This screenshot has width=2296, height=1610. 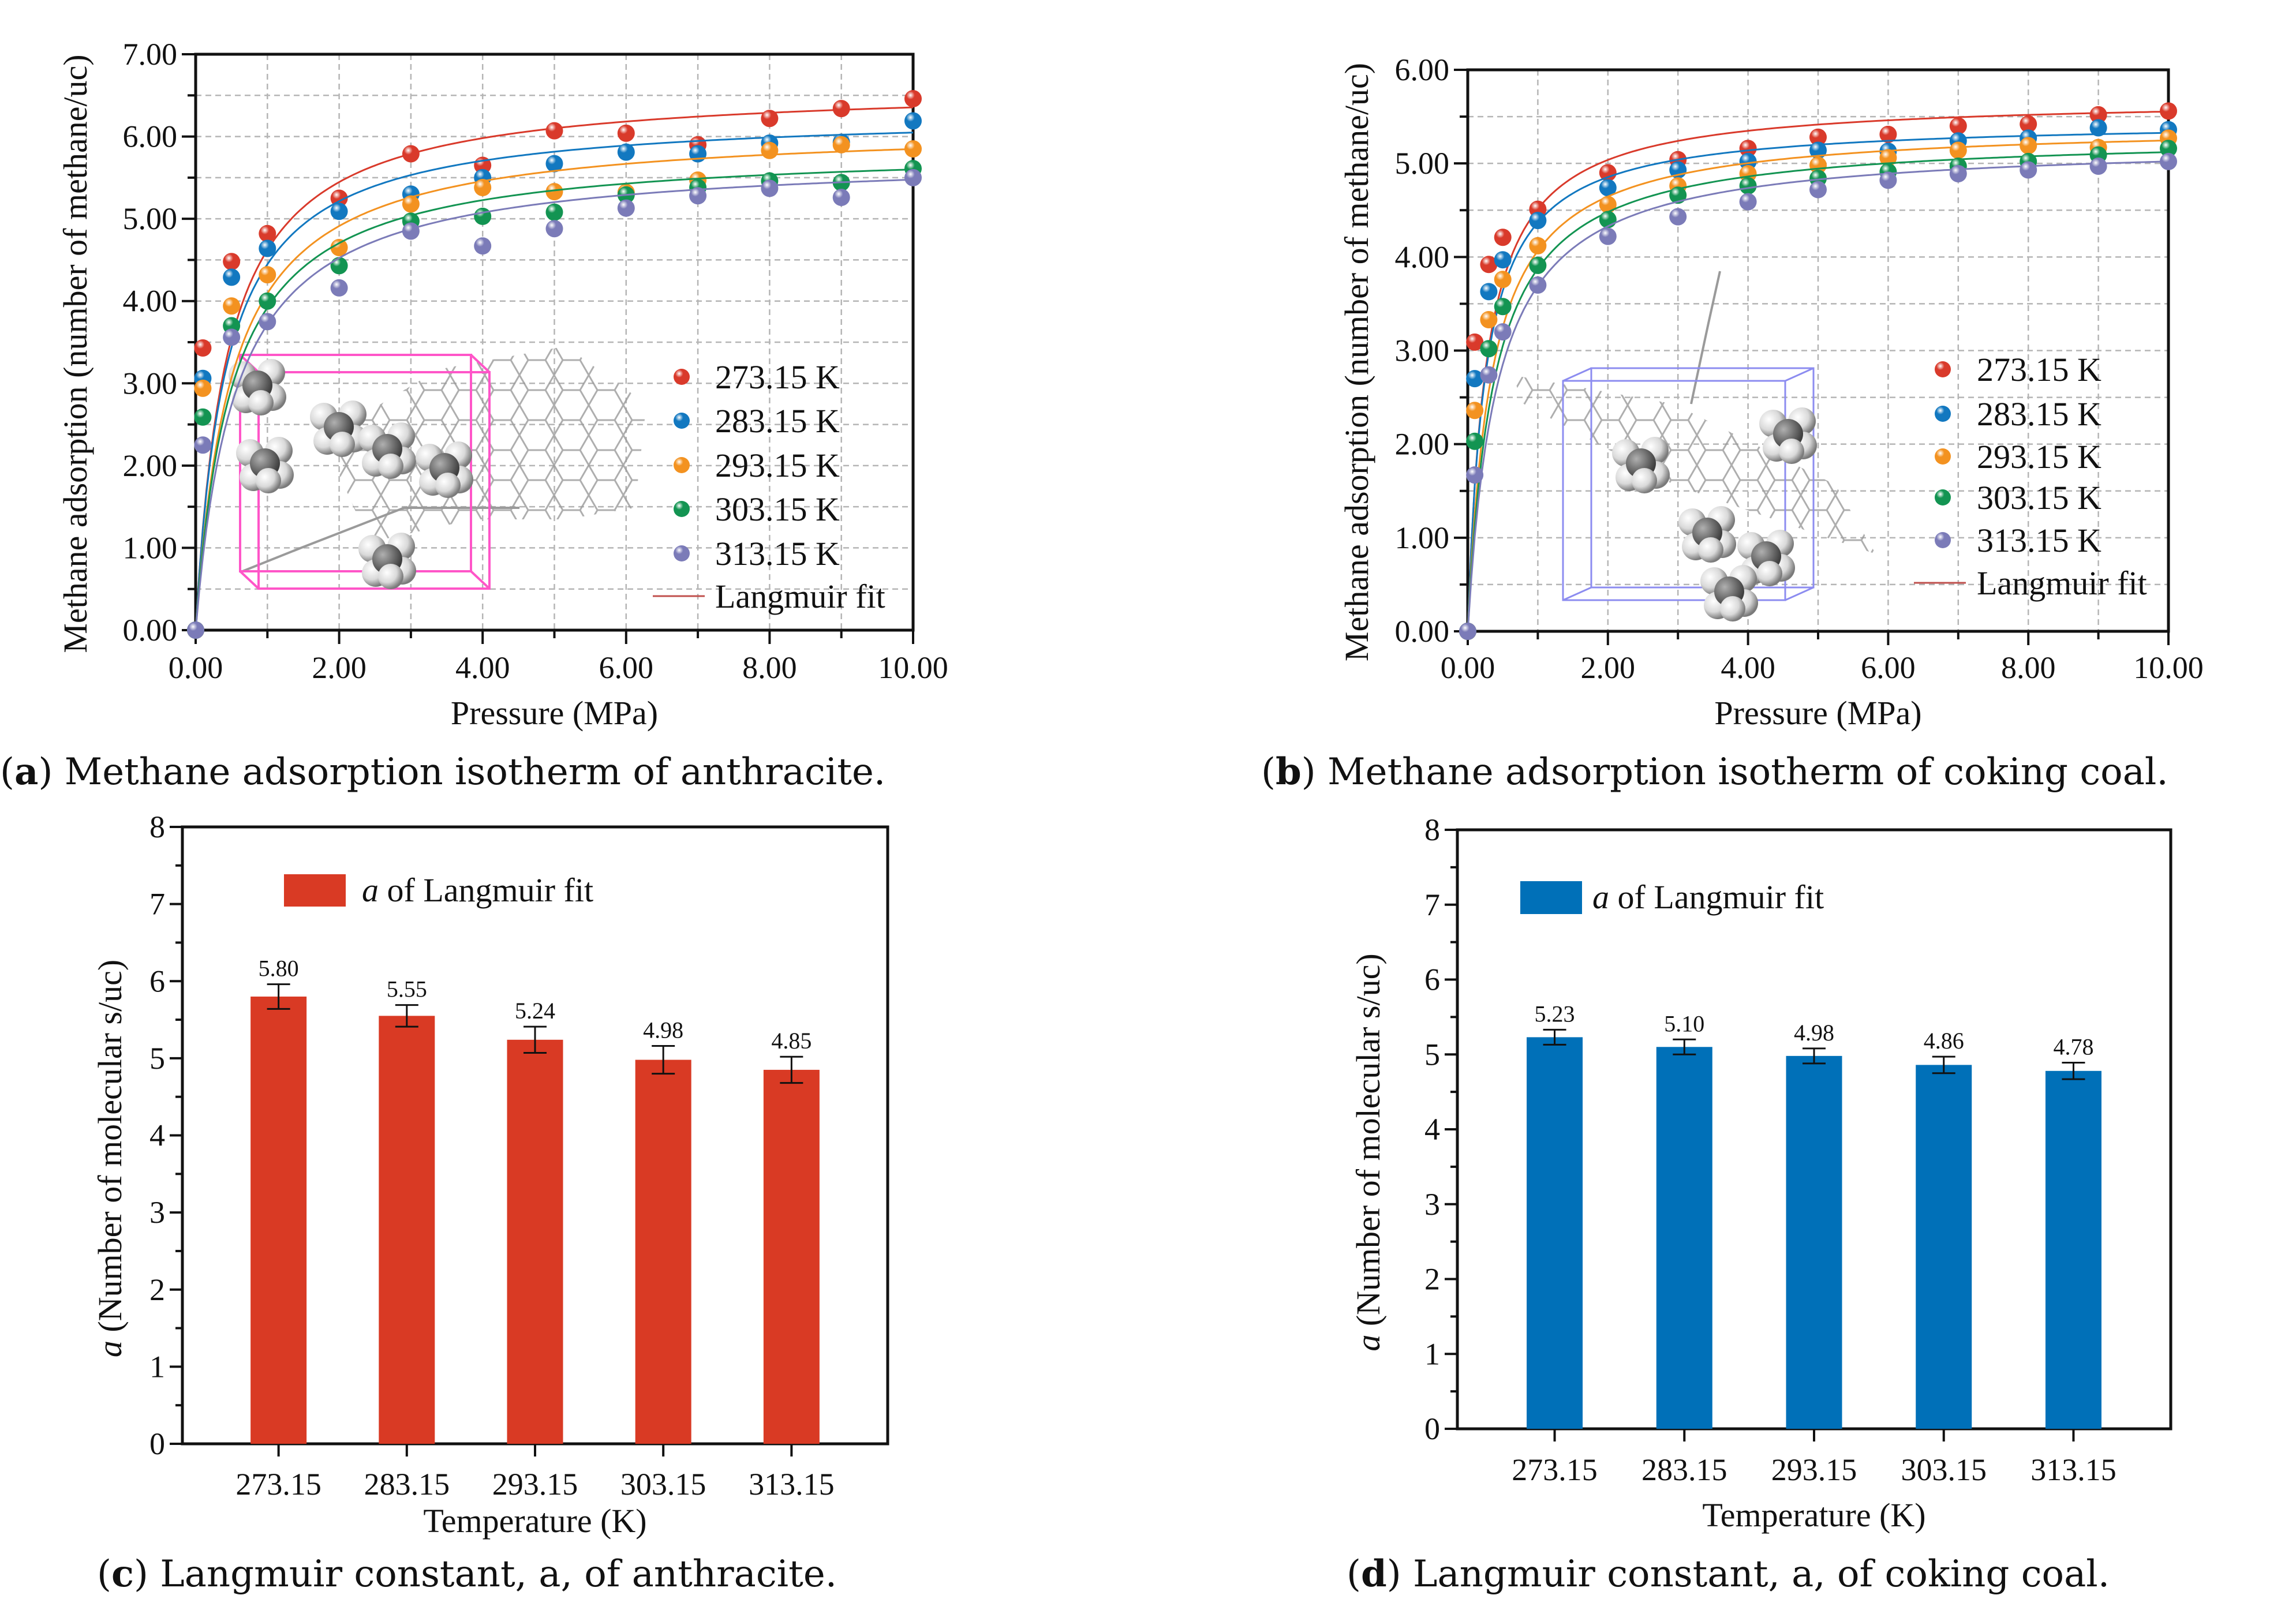 What do you see at coordinates (1817, 713) in the screenshot?
I see `x-axis-label: Pressure (MPa)` at bounding box center [1817, 713].